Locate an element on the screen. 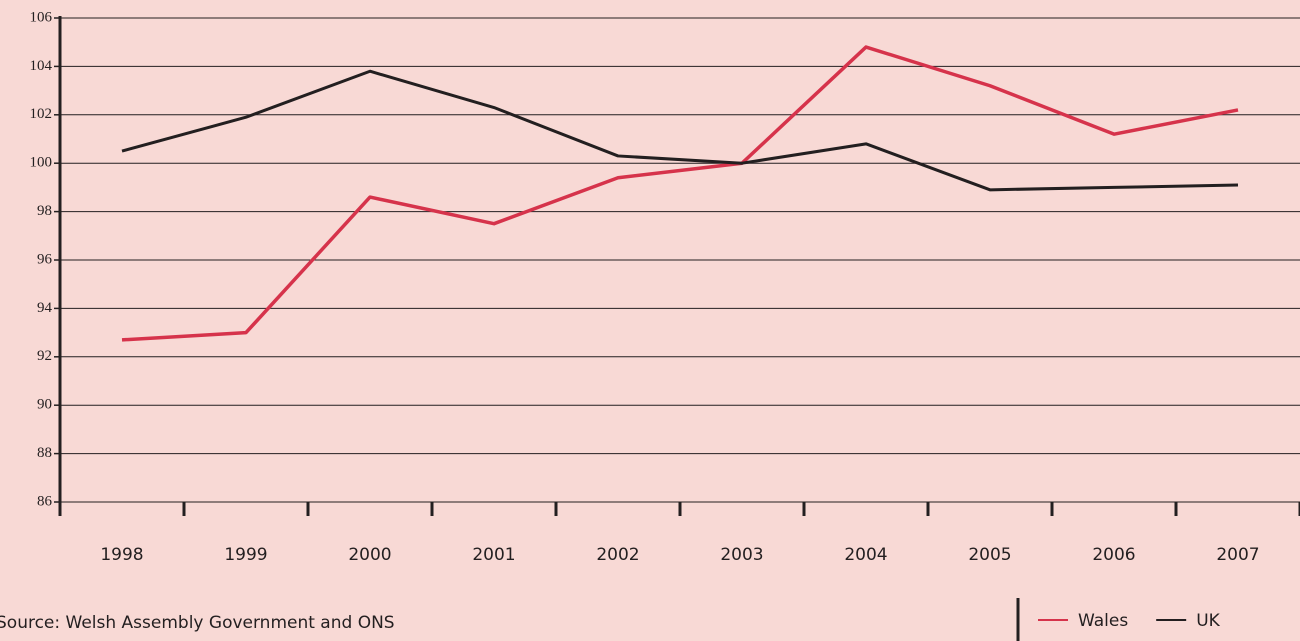 The height and width of the screenshot is (641, 1300). y-tick-label: 88 is located at coordinates (44, 453).